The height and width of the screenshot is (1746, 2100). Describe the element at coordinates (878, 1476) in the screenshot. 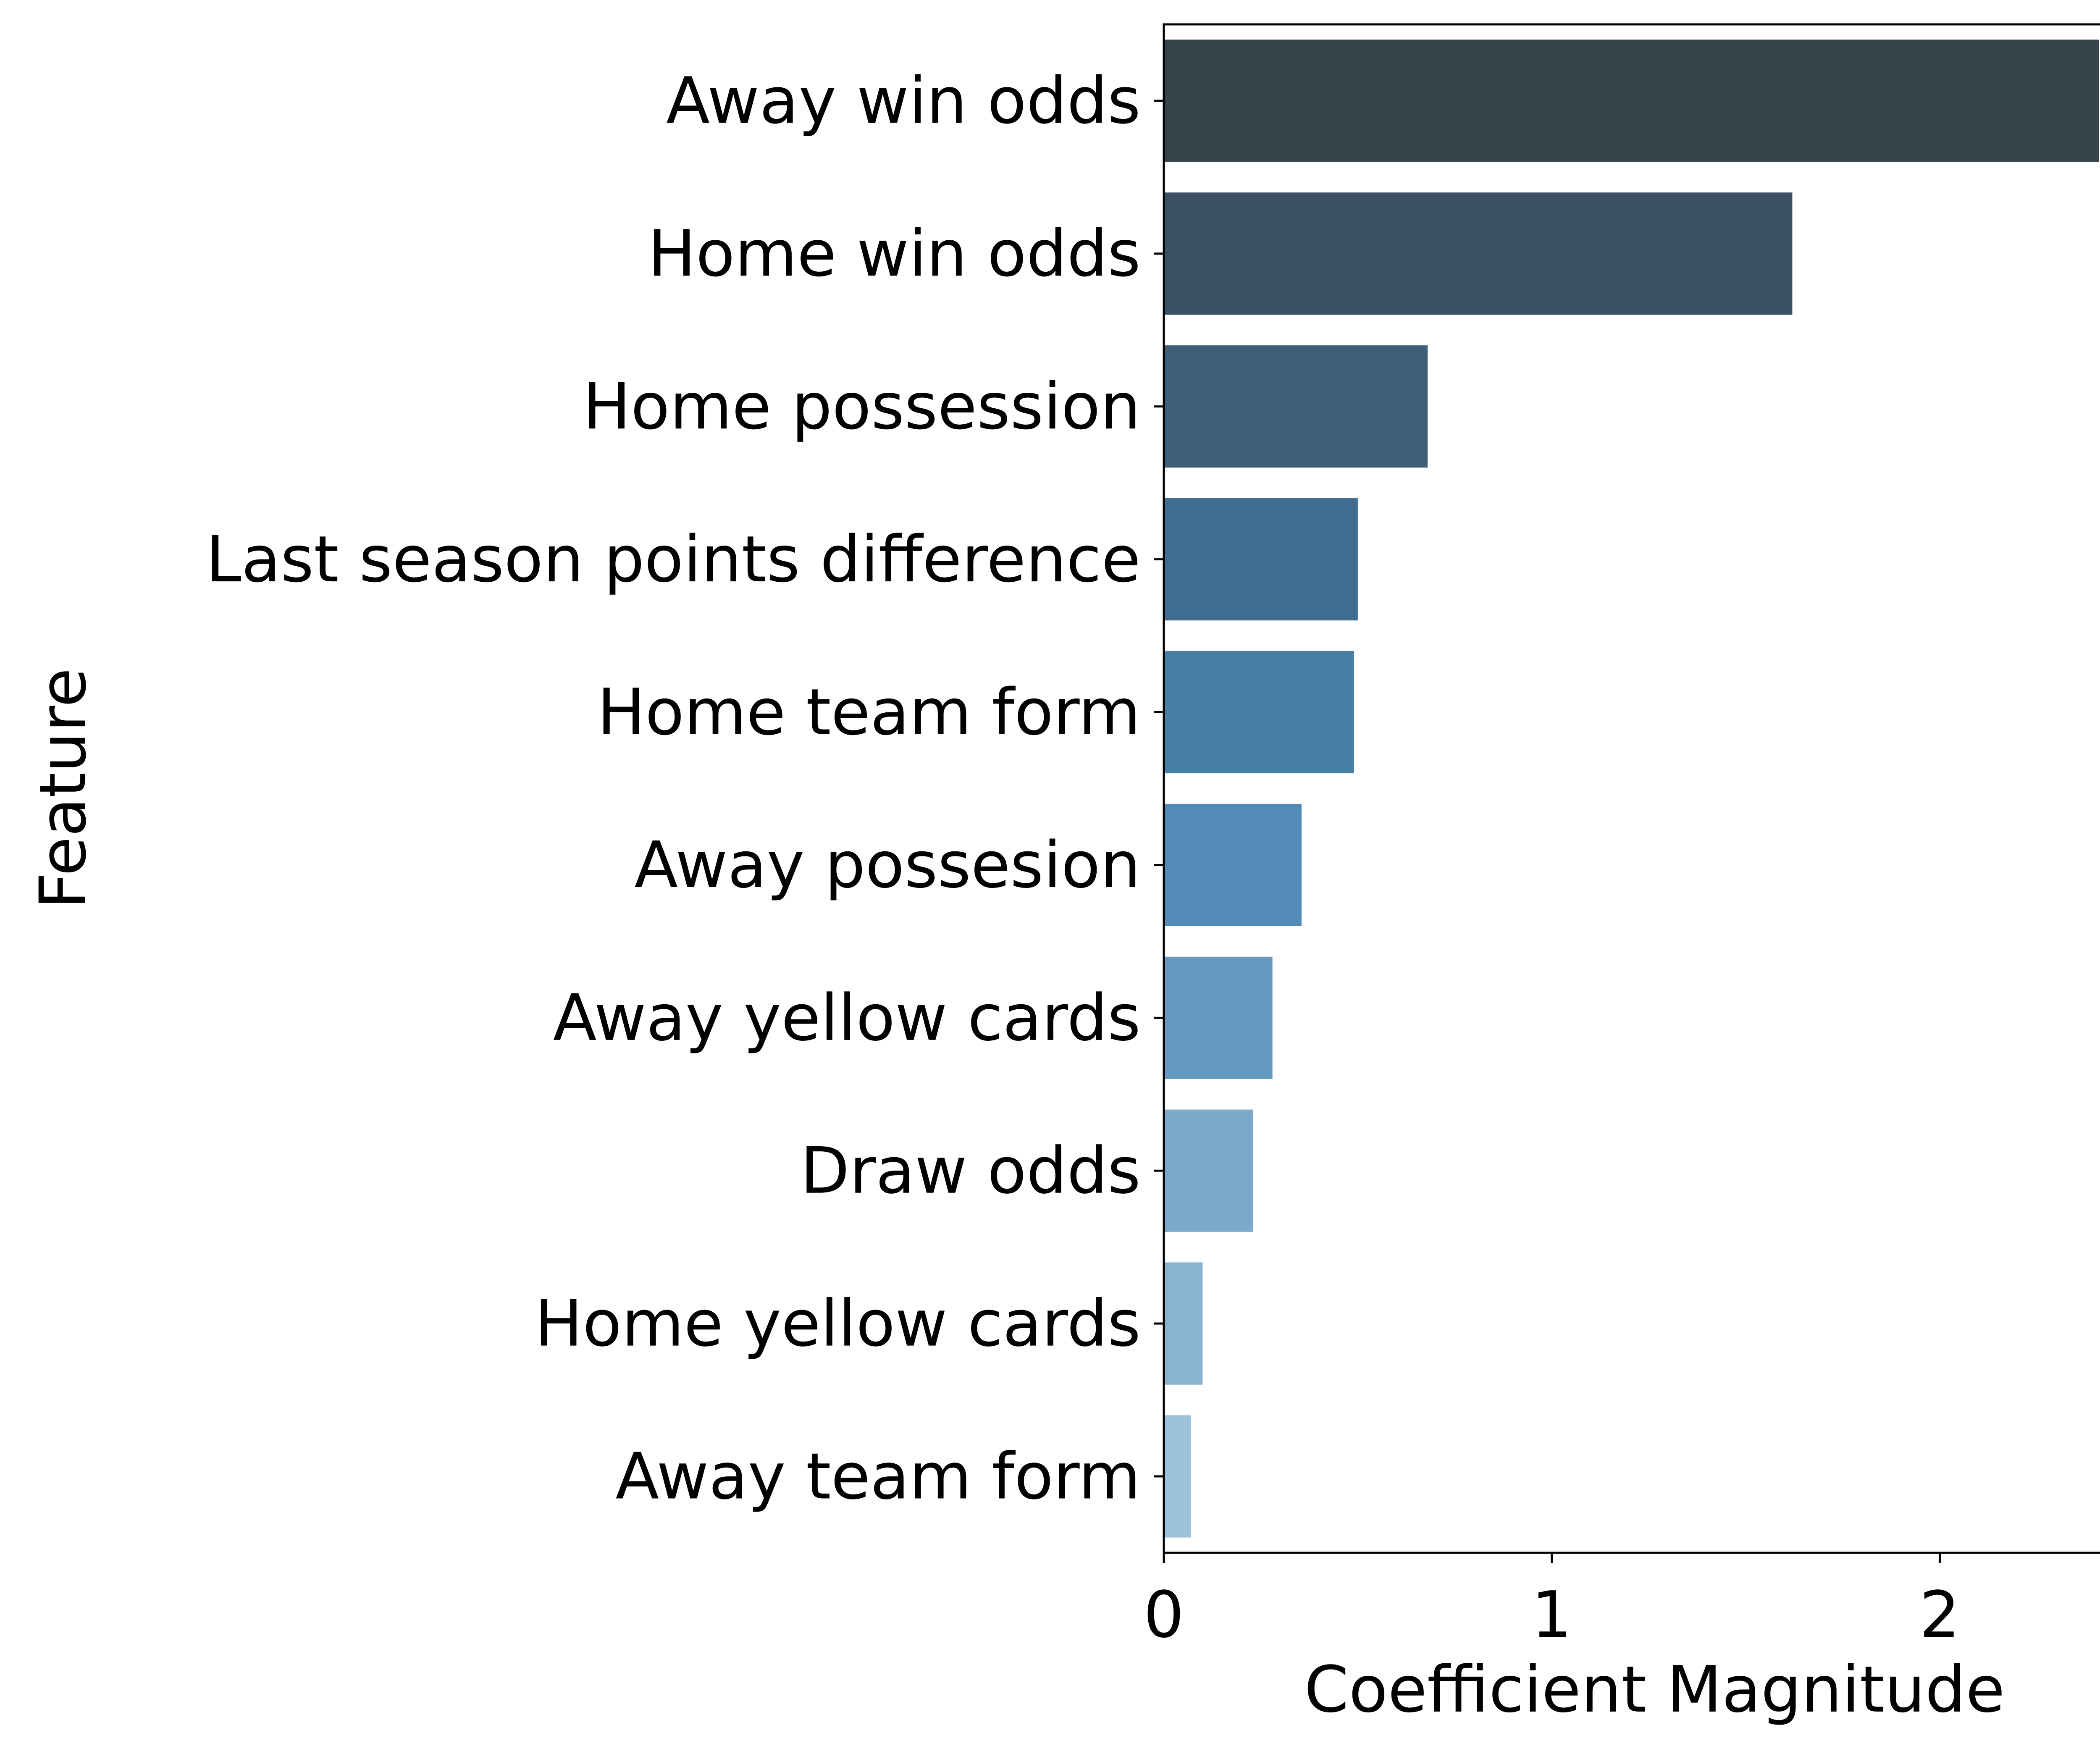

I see `y-tick-label-9: Away team form` at that location.